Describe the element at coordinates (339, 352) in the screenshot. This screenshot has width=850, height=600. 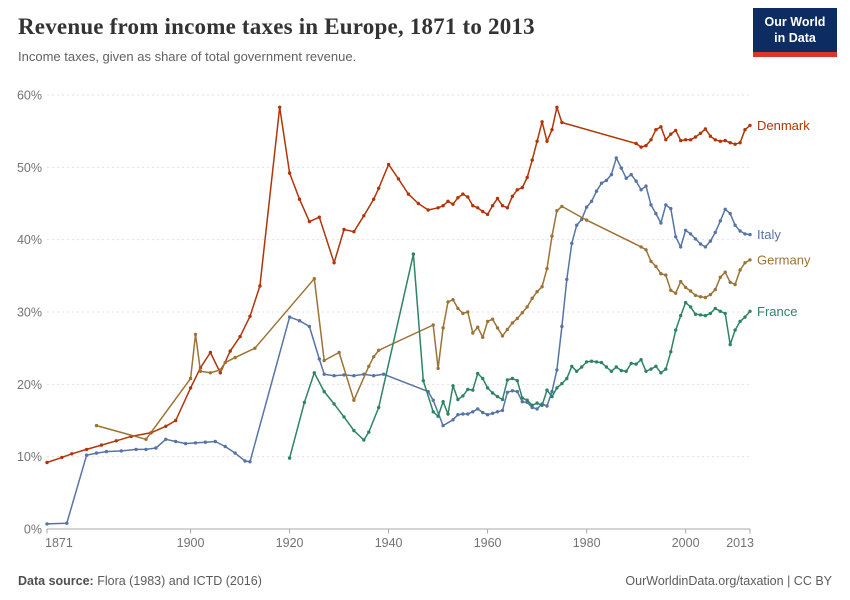
I see `data-point-germany-1930` at that location.